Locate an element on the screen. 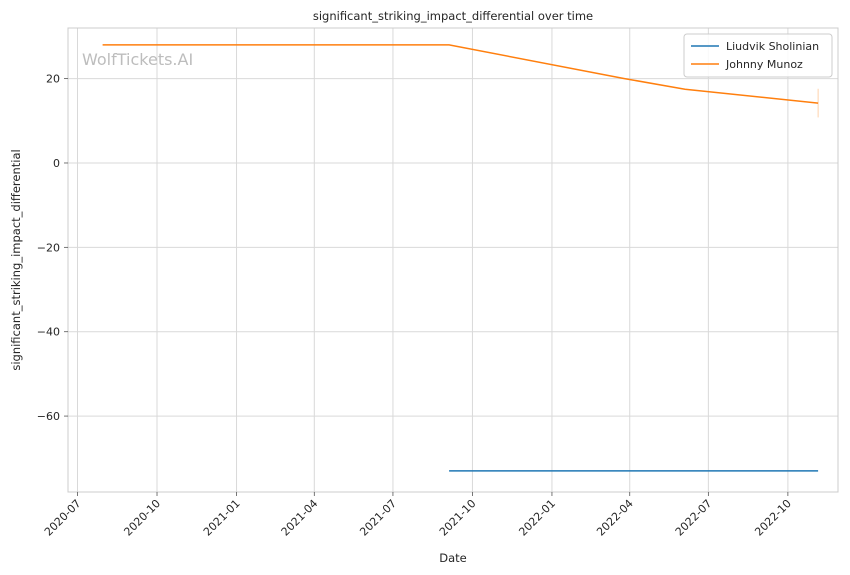 The height and width of the screenshot is (575, 850). y-tick-label: 20 is located at coordinates (53, 79).